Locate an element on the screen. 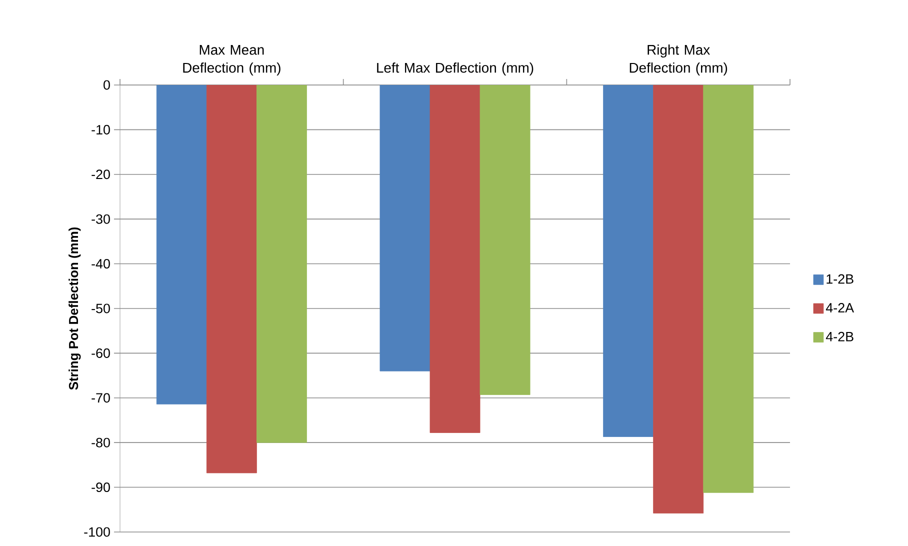 The image size is (908, 546). y-tick-label: -100 is located at coordinates (97, 532).